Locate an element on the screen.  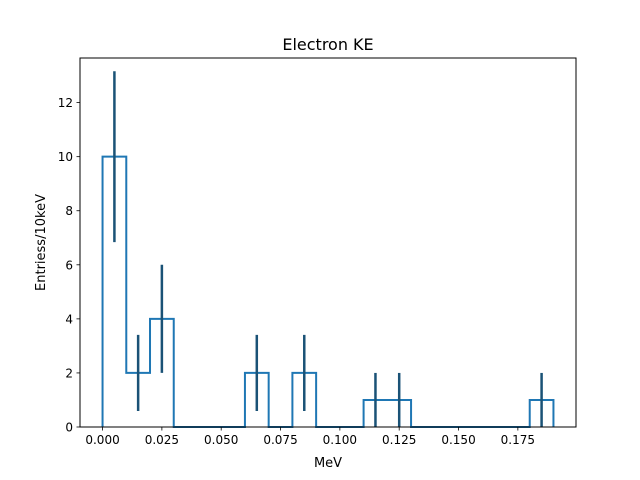
x-tick-label: 0.050 is located at coordinates (221, 440).